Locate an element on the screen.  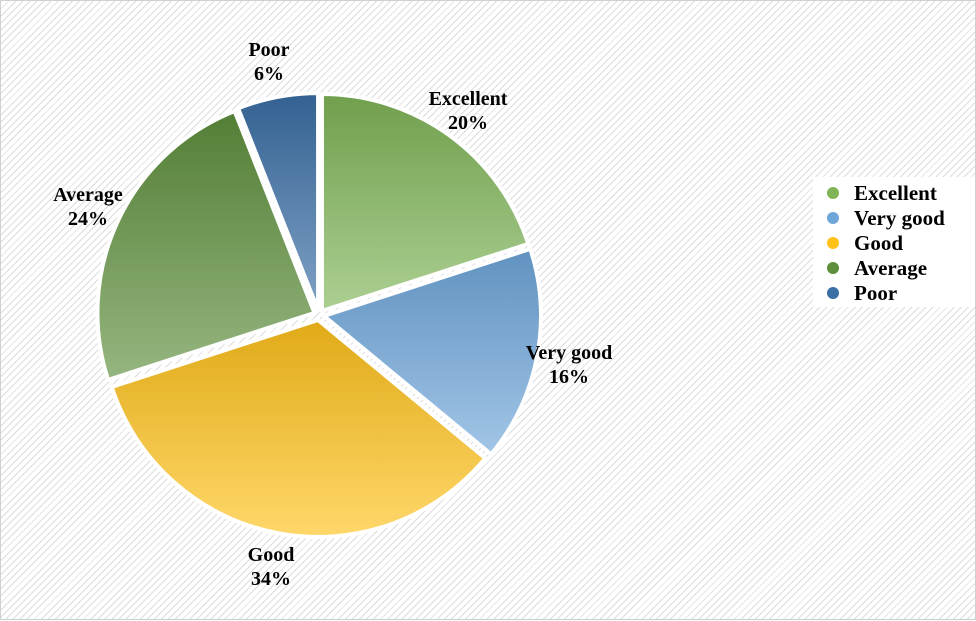
slice-label-poor: Poor is located at coordinates (268, 50).